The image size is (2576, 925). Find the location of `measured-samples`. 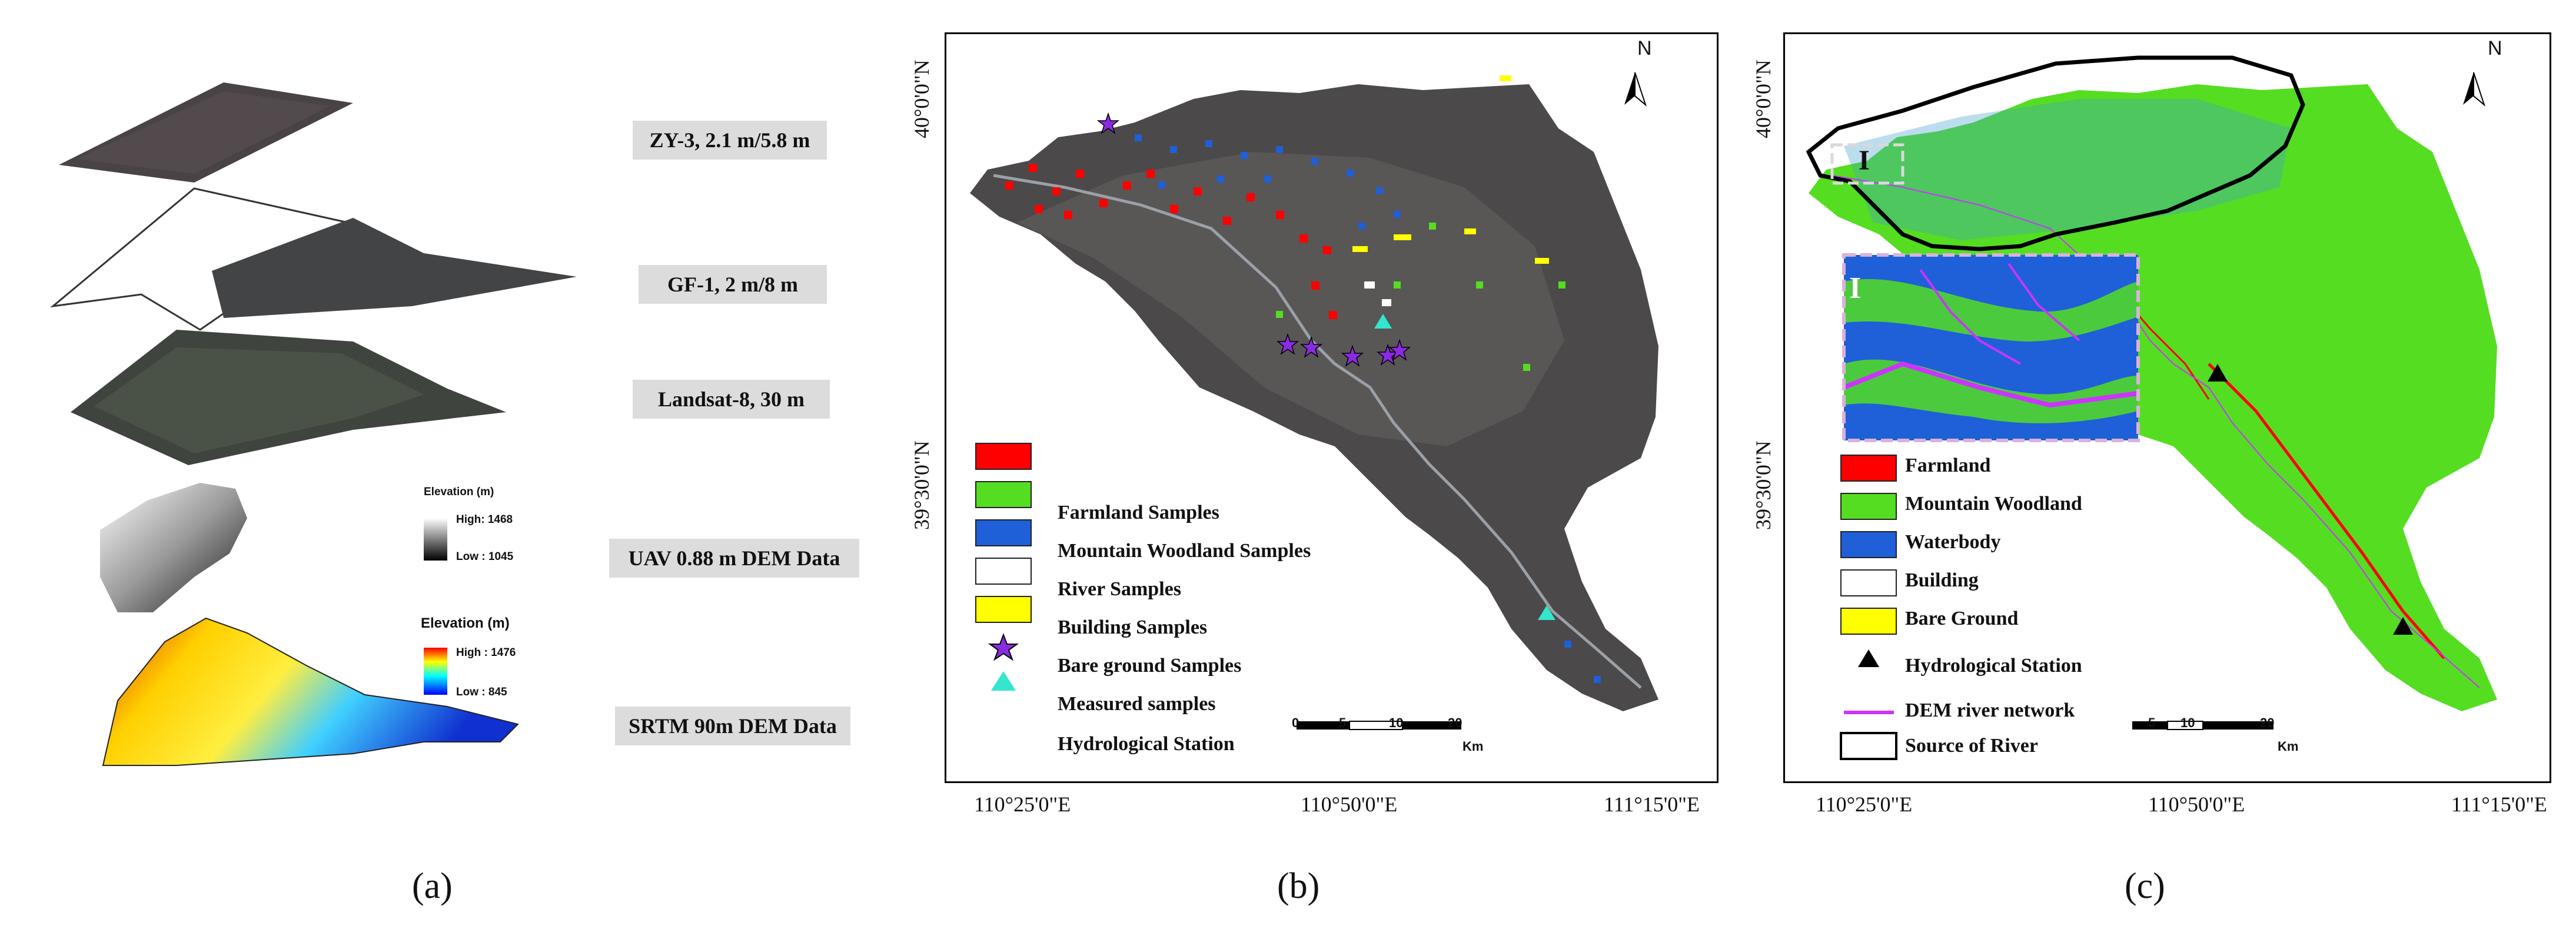

measured-samples is located at coordinates (1253, 239).